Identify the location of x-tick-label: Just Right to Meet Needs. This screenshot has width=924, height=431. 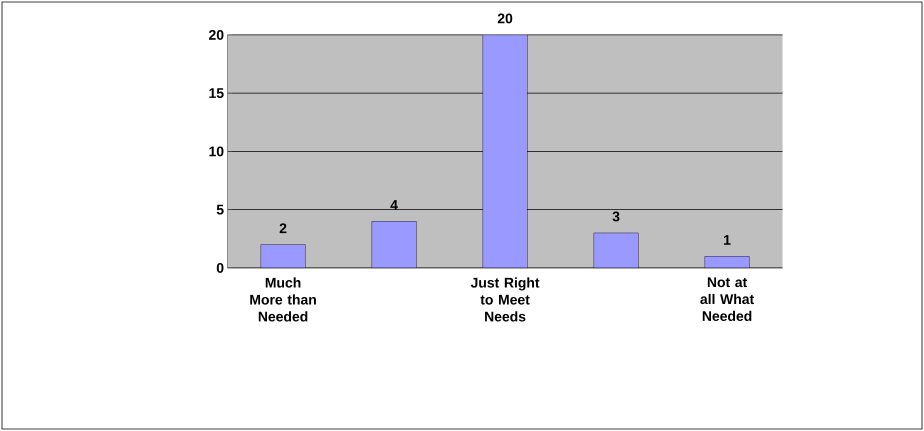
(505, 299).